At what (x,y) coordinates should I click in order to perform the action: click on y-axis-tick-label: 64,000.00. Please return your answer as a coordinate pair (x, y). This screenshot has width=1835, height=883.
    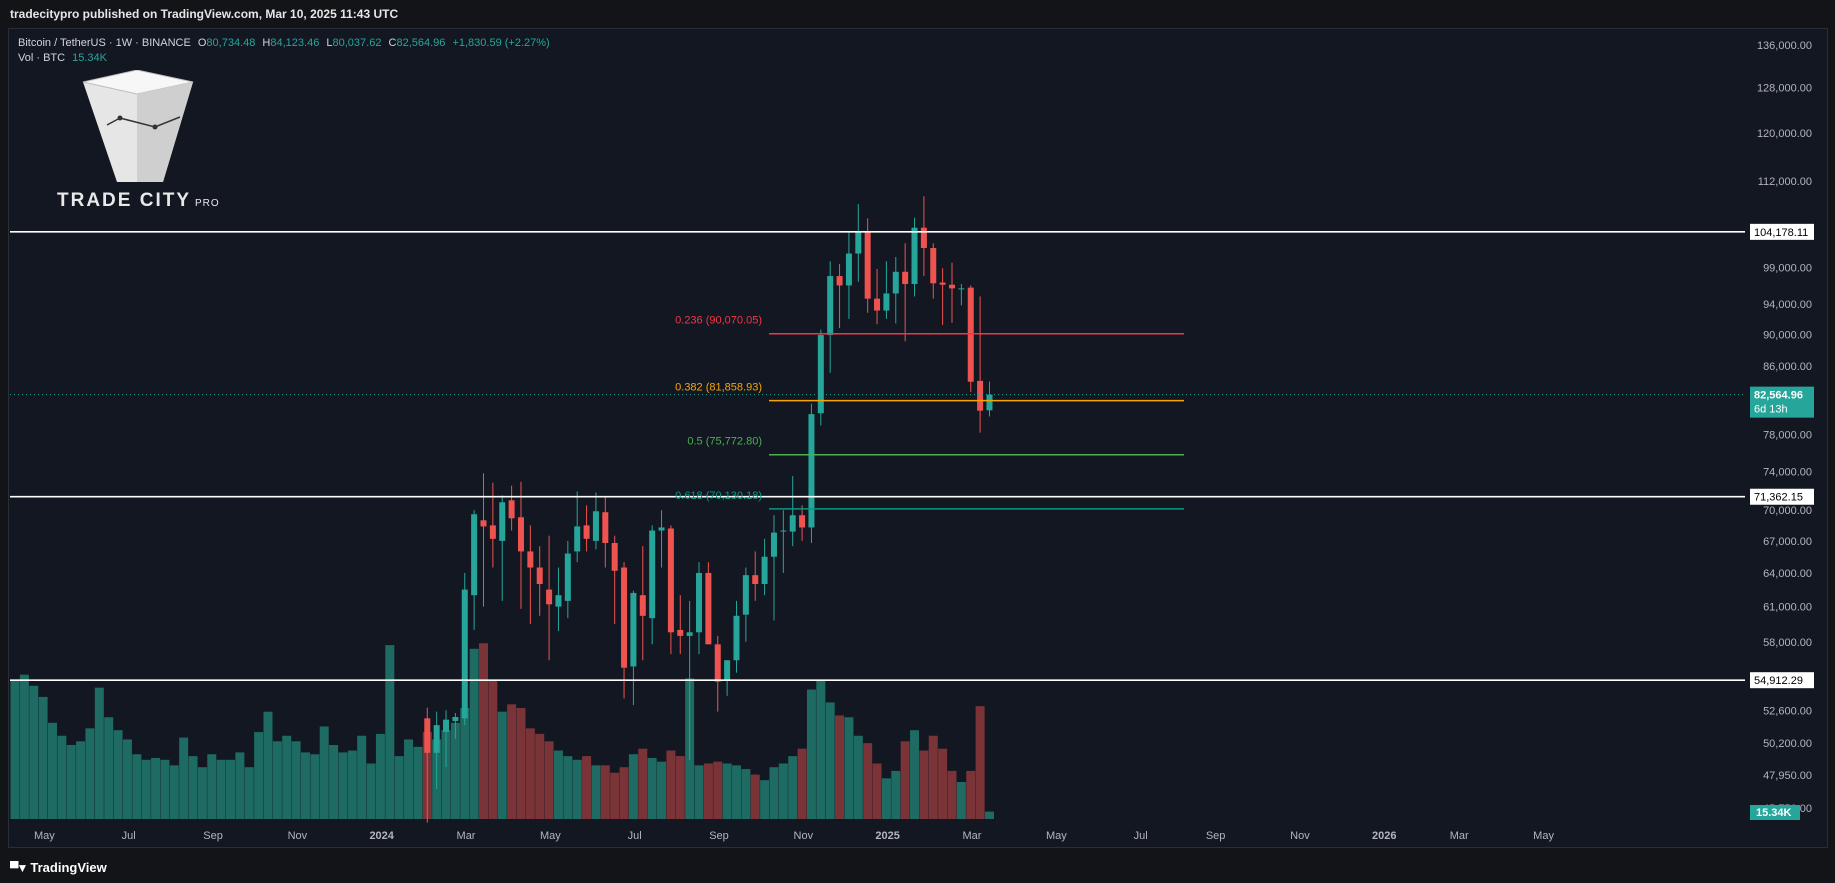
    Looking at the image, I should click on (1787, 574).